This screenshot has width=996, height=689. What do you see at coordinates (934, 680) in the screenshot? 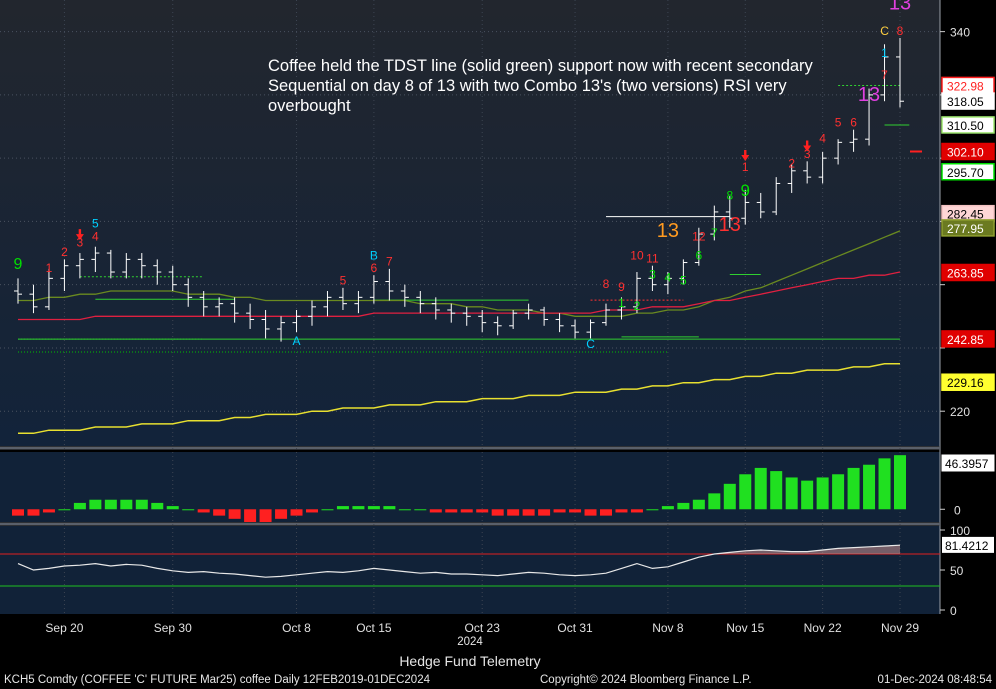
I see `footer-timestamp: 01-Dec-2024 08:48:54` at bounding box center [934, 680].